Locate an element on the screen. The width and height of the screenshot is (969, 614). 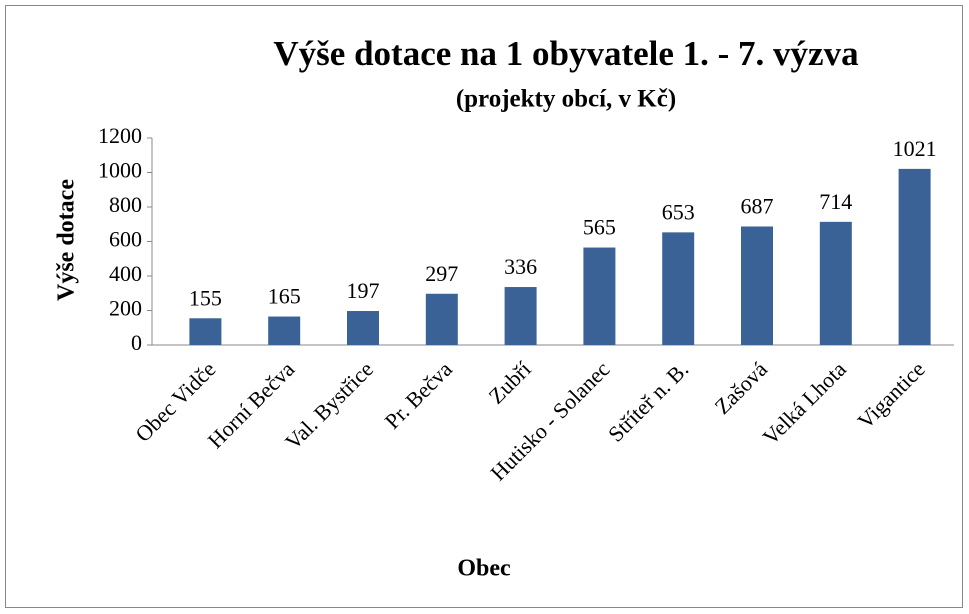
value-label: 197 is located at coordinates (363, 290).